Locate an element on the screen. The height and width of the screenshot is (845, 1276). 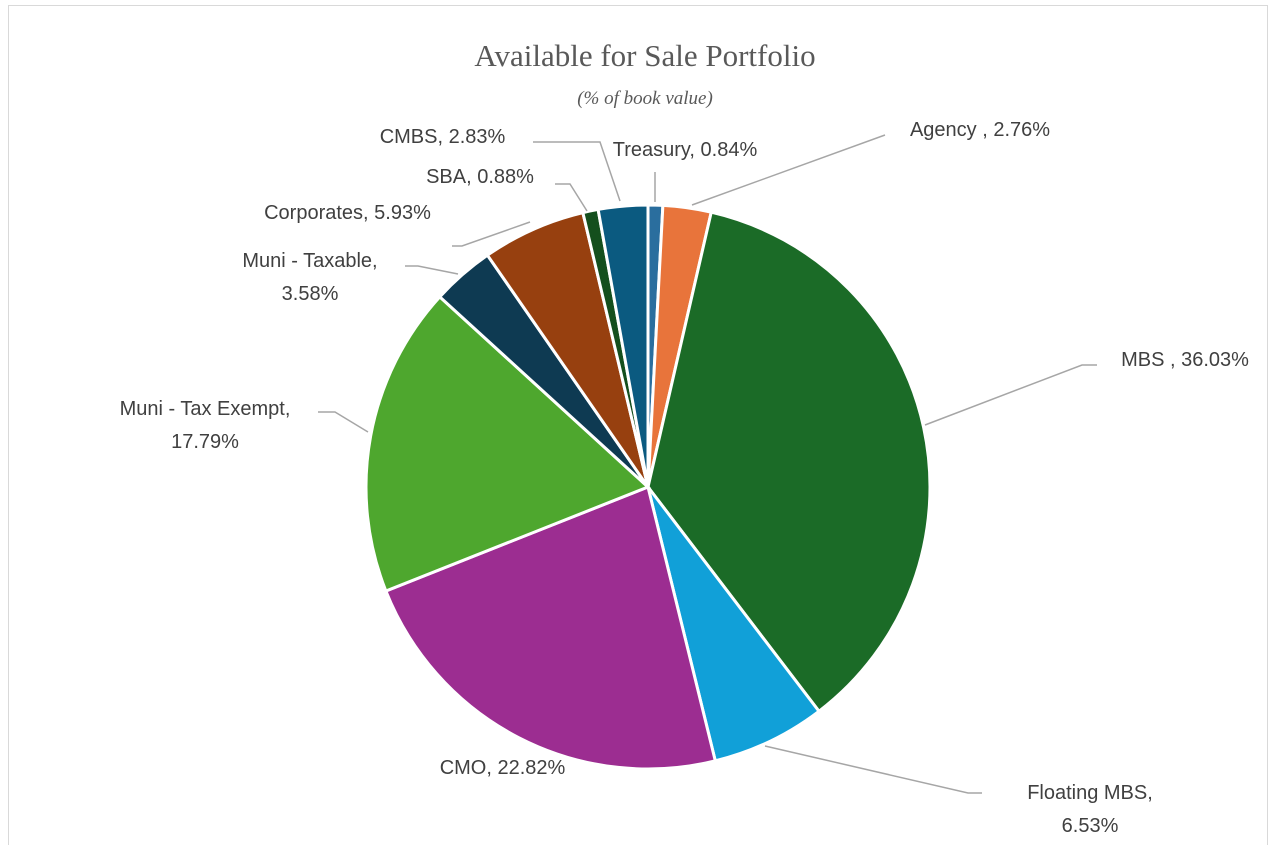
data-label: MBS , 36.03% is located at coordinates (1185, 360).